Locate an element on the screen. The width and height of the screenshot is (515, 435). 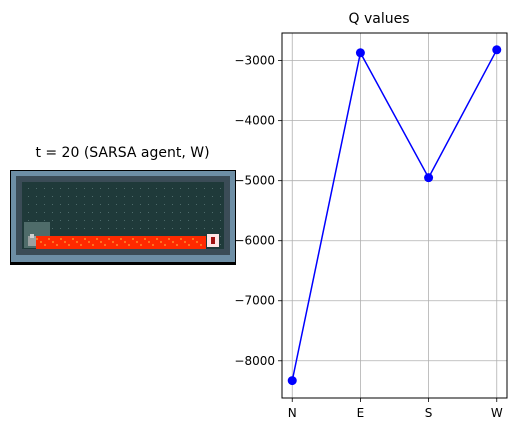
goal-icon is located at coordinates (213, 240).